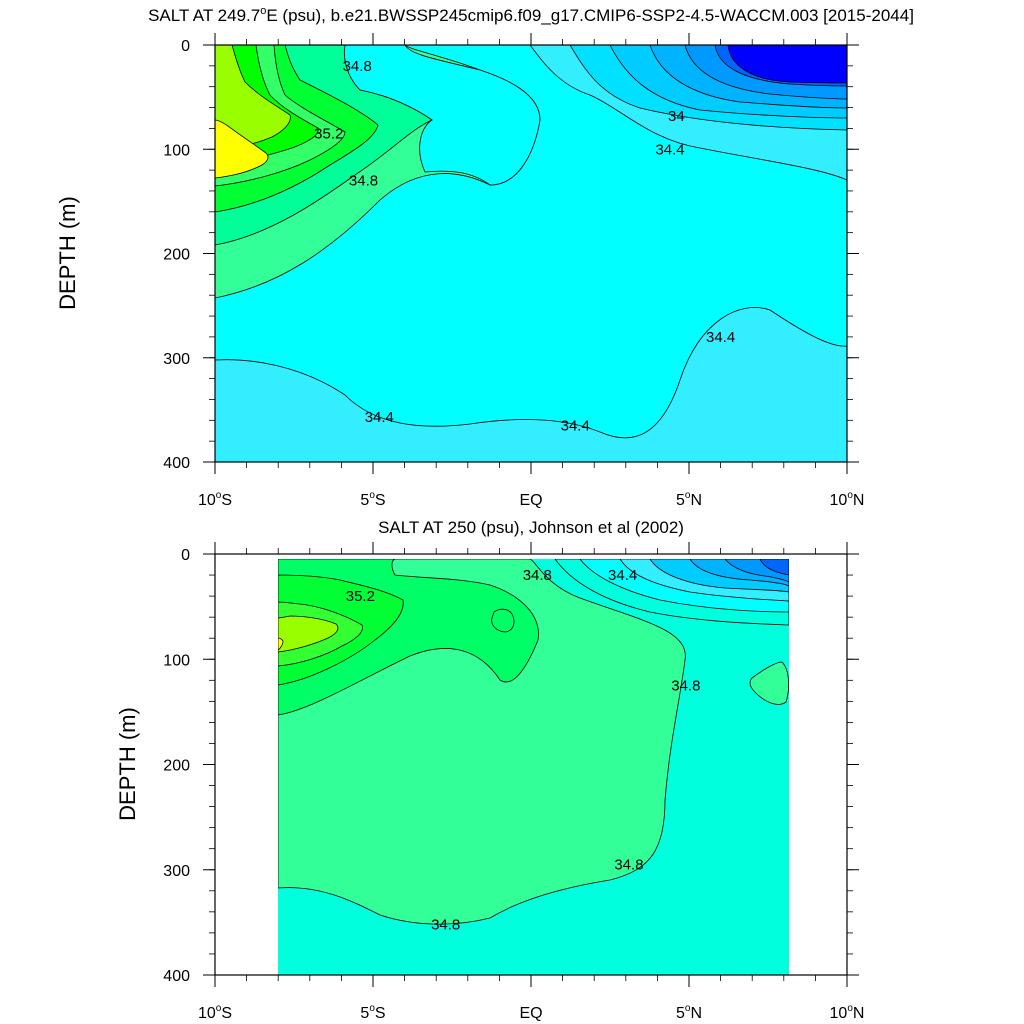 The height and width of the screenshot is (1024, 1024). Describe the element at coordinates (769, 683) in the screenshot. I see `fill-eddy-right` at that location.